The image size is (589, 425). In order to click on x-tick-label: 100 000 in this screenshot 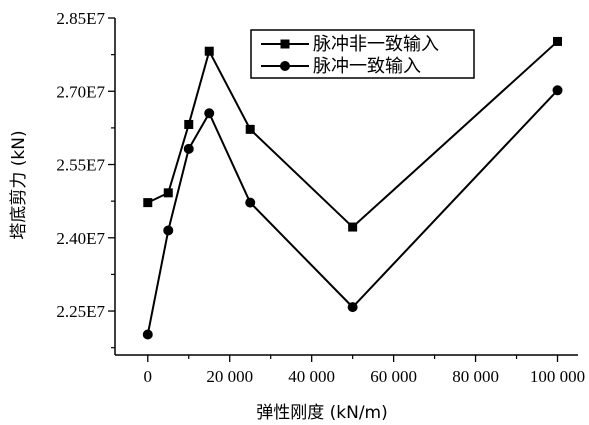, I will do `click(557, 376)`.